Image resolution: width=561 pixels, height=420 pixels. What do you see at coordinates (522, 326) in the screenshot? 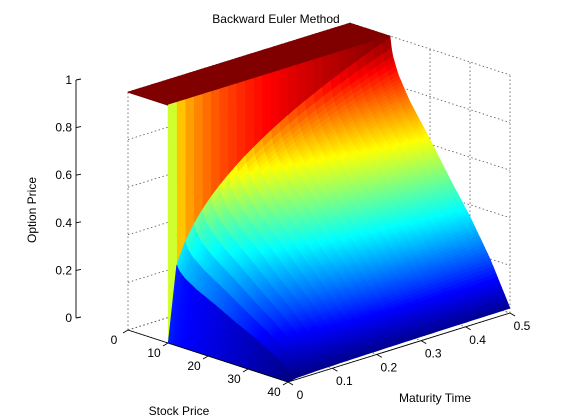
I see `y-tick-label: 0.5` at bounding box center [522, 326].